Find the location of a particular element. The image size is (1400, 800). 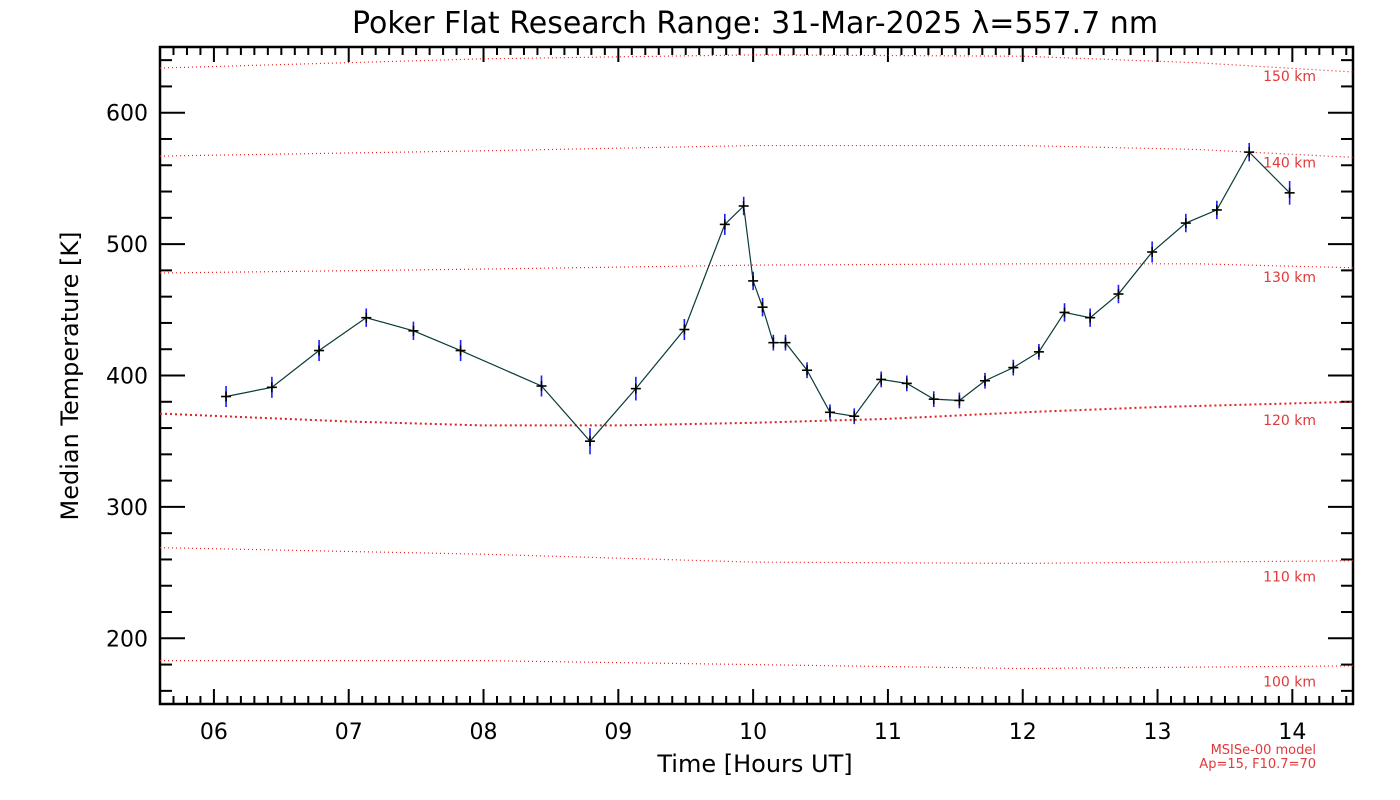

x-axis-label: Time [Hours UT] is located at coordinates (754, 764).